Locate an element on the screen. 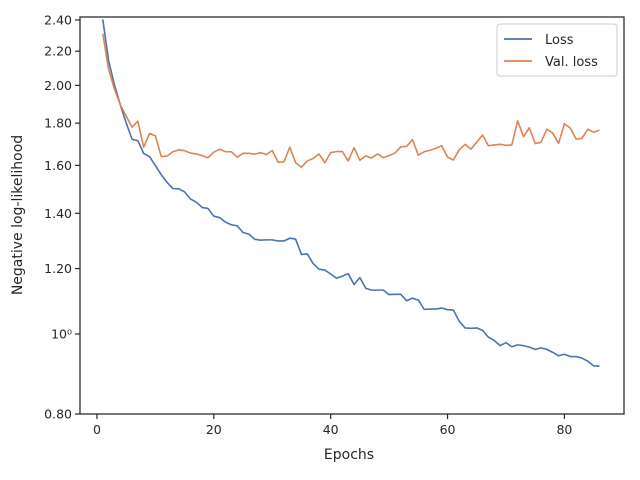  x-tick-label: 40 is located at coordinates (331, 429).